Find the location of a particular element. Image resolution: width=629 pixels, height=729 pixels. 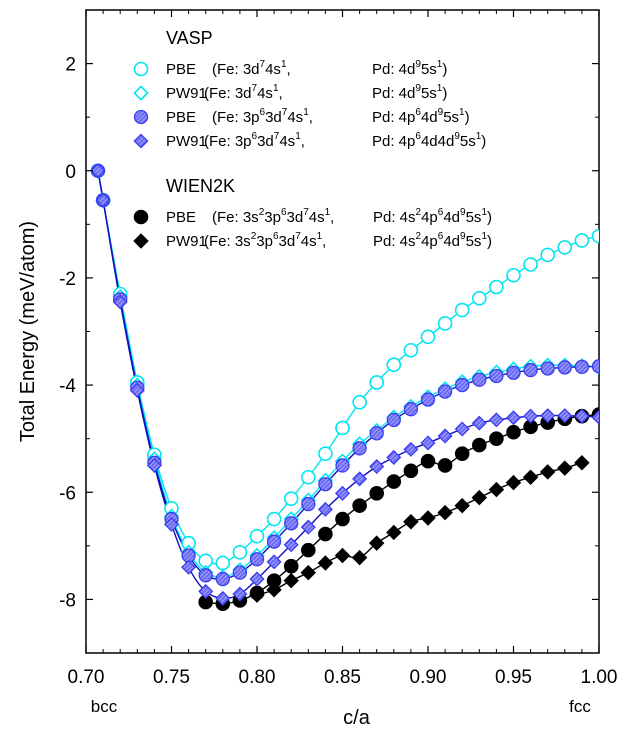

legend-entry: PBE (Fe: 3p63d74s1, Pd: 4p64d95s1) is located at coordinates (301, 116).